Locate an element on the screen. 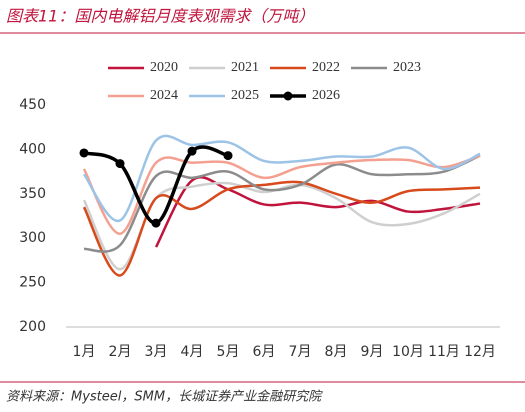  x-tick-label: 1月 is located at coordinates (84, 352).